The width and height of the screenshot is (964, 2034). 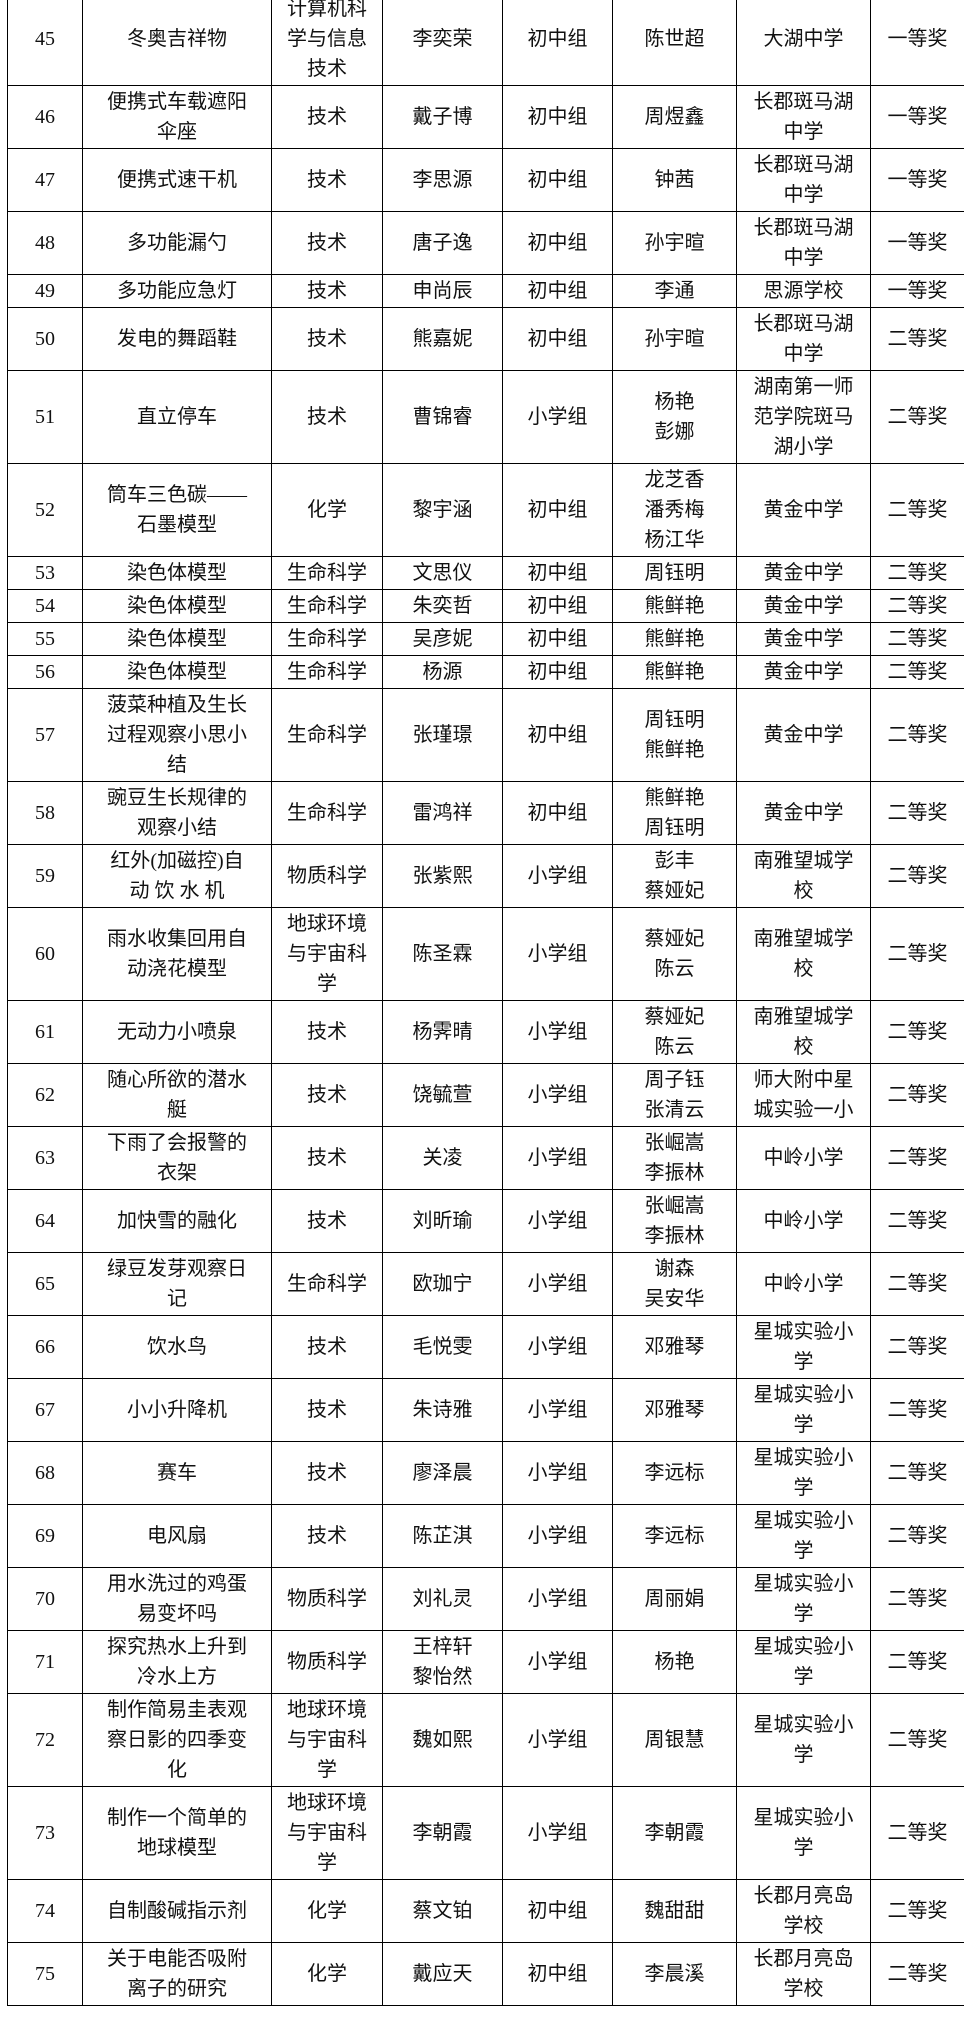 I want to click on category: 生命科学, so click(x=327, y=813).